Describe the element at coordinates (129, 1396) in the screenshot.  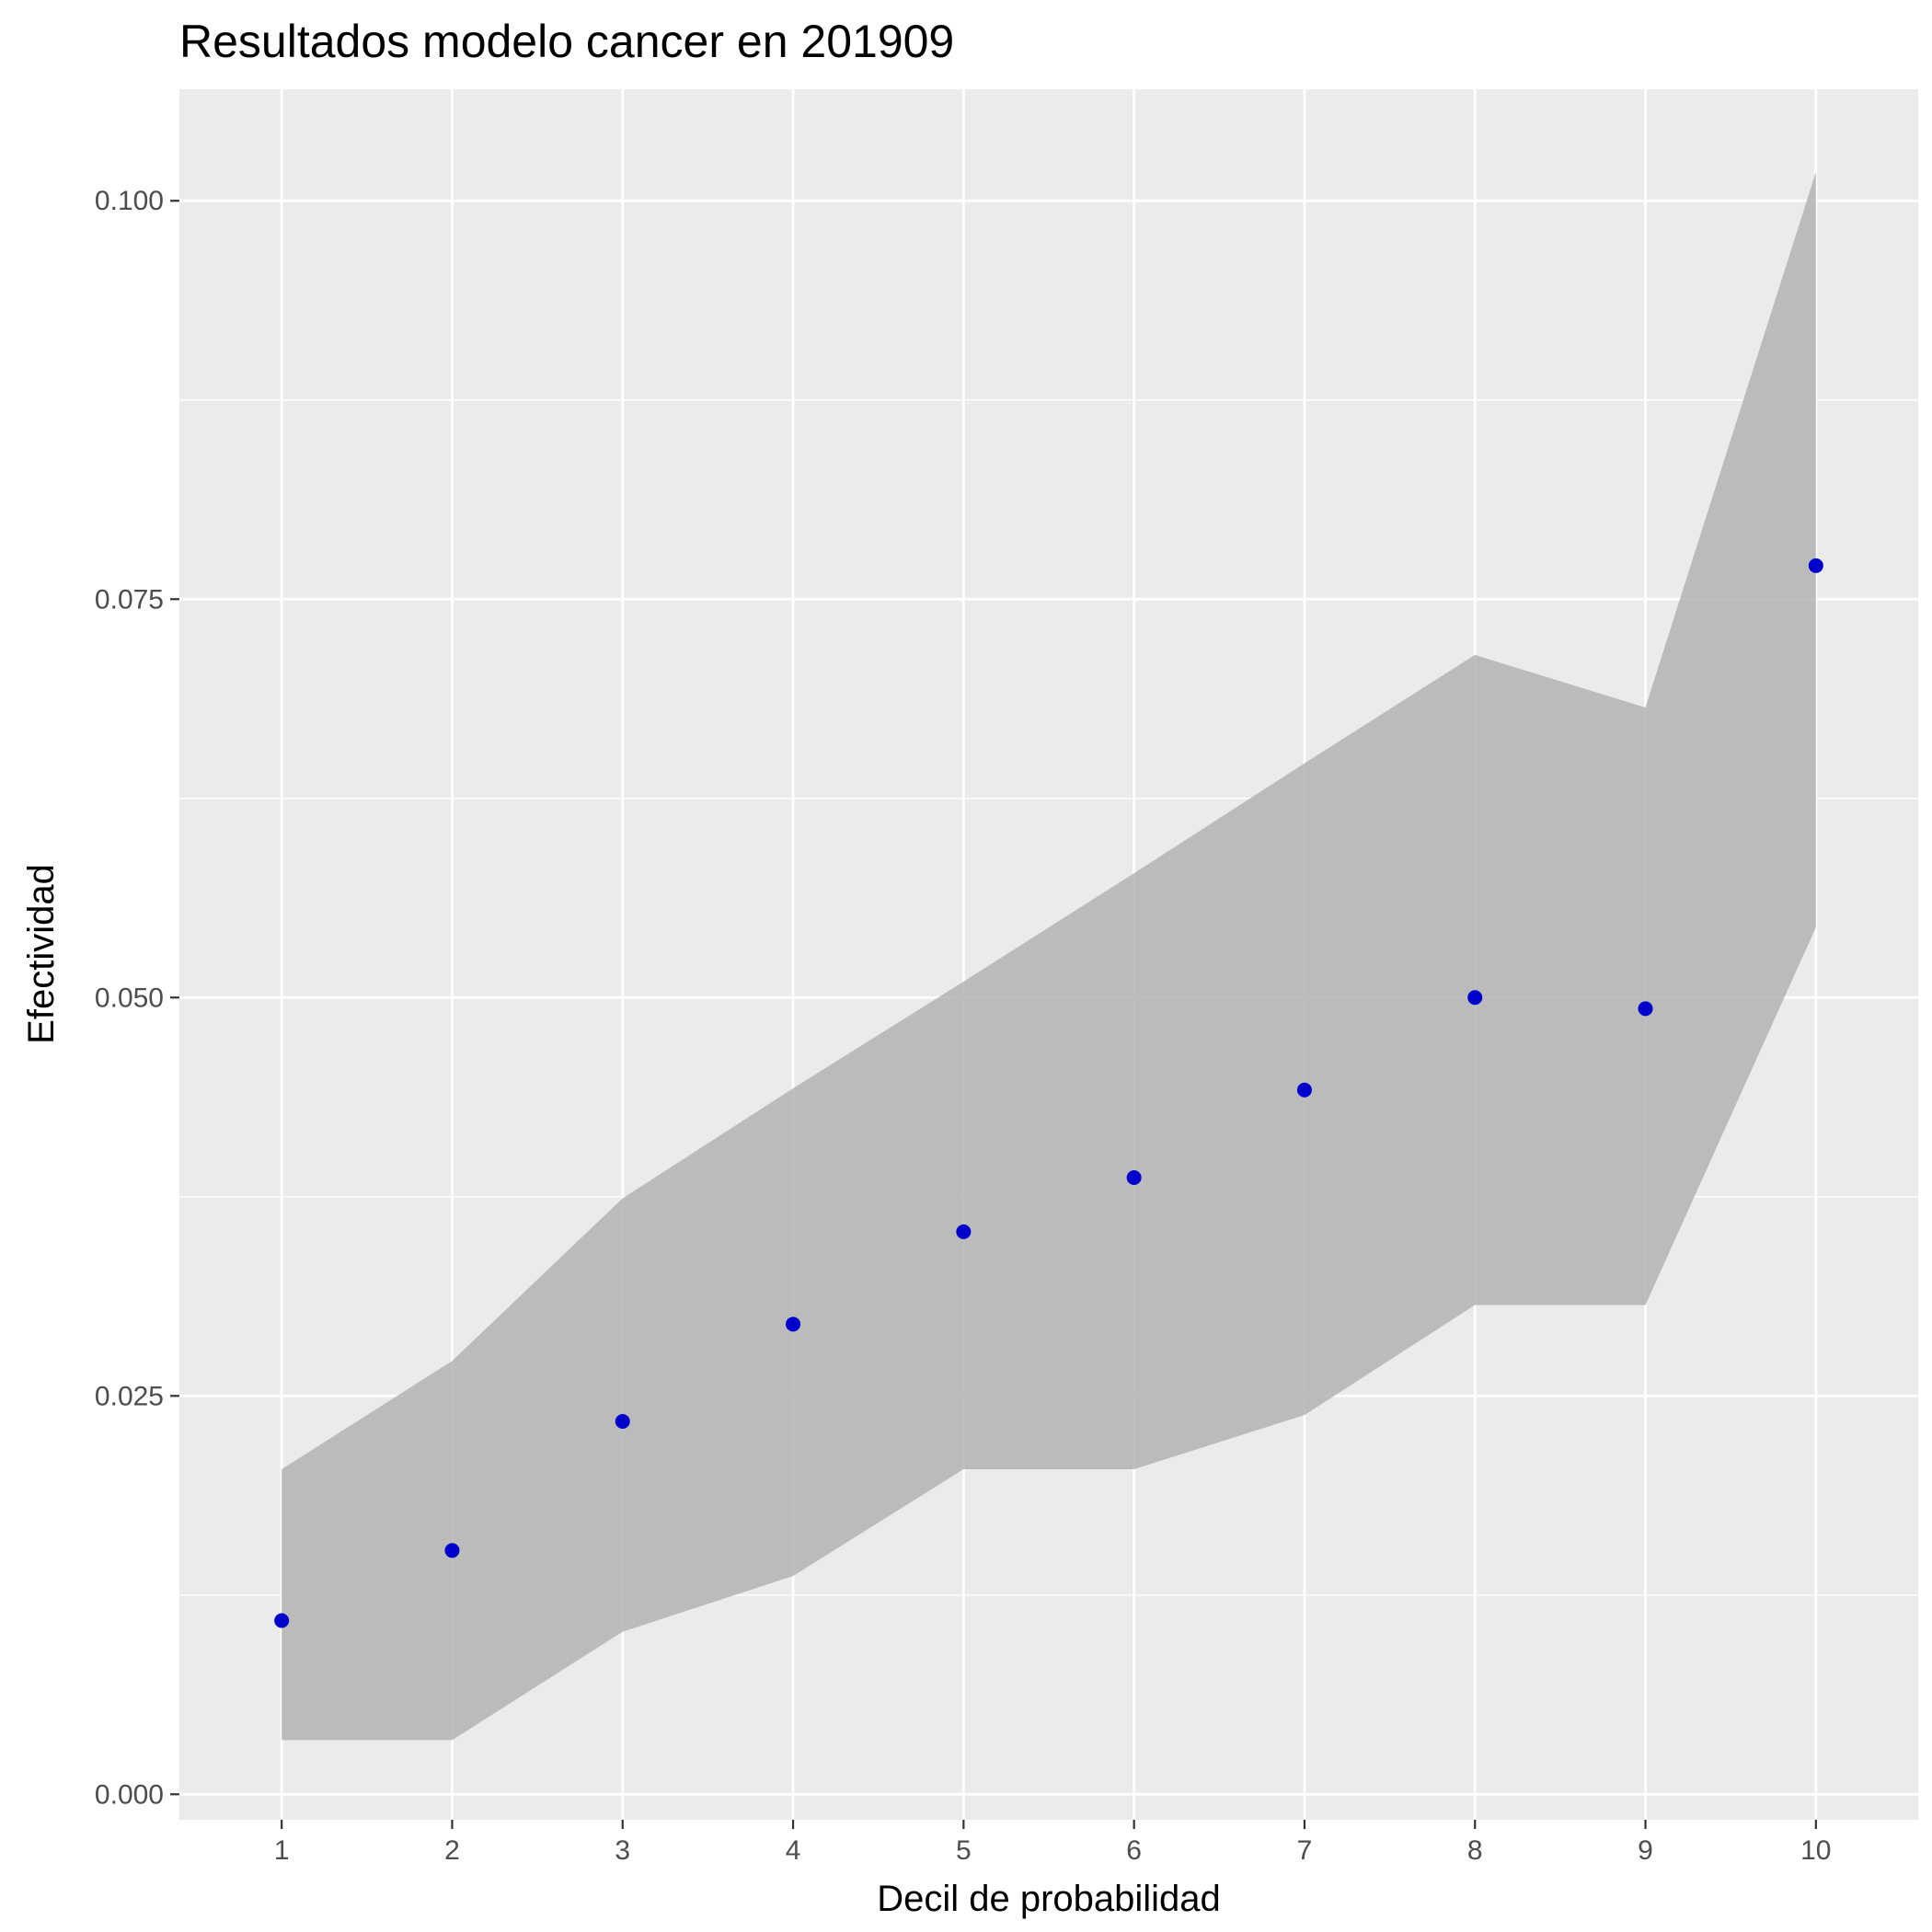
I see `y-tick-label: 0.025` at that location.